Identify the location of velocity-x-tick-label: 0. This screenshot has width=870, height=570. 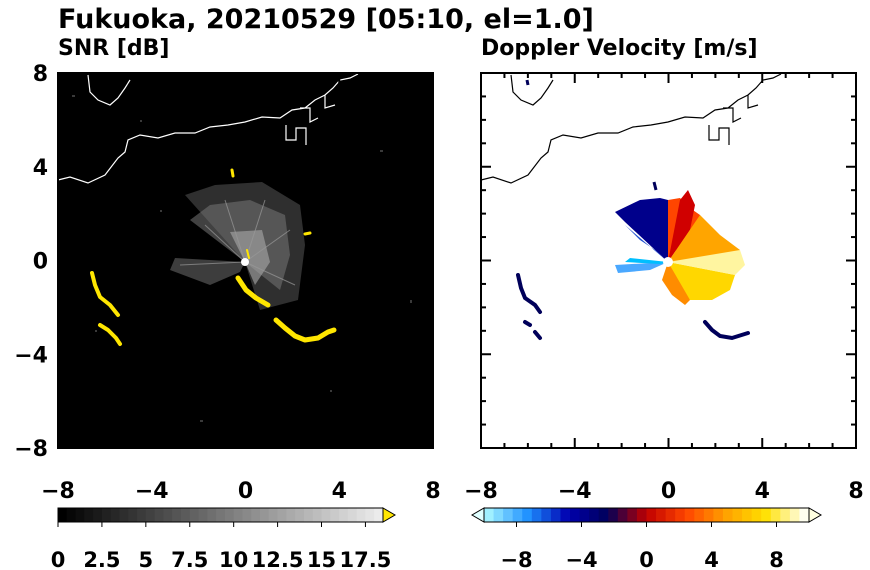
(668, 491).